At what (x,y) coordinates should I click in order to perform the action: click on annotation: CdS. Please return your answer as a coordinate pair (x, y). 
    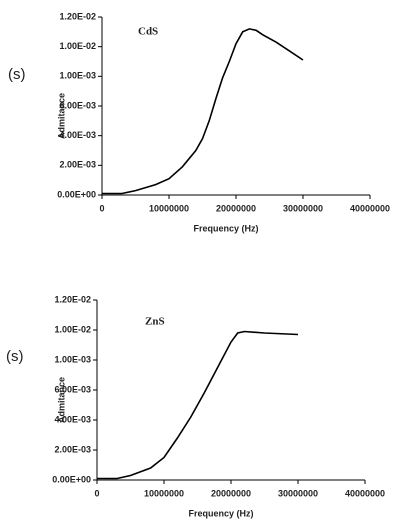
    Looking at the image, I should click on (148, 32).